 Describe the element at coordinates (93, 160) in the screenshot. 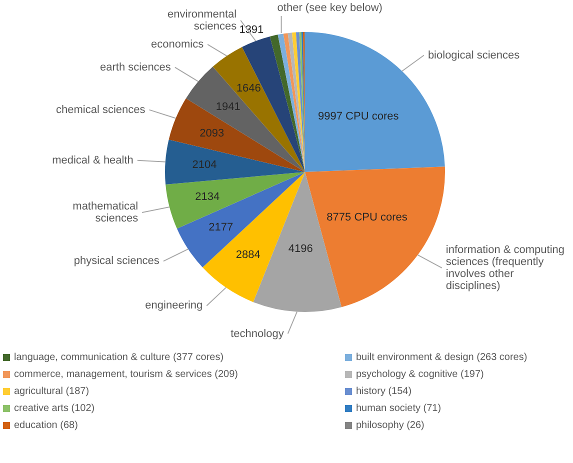

I see `slice-label: medical & health` at that location.